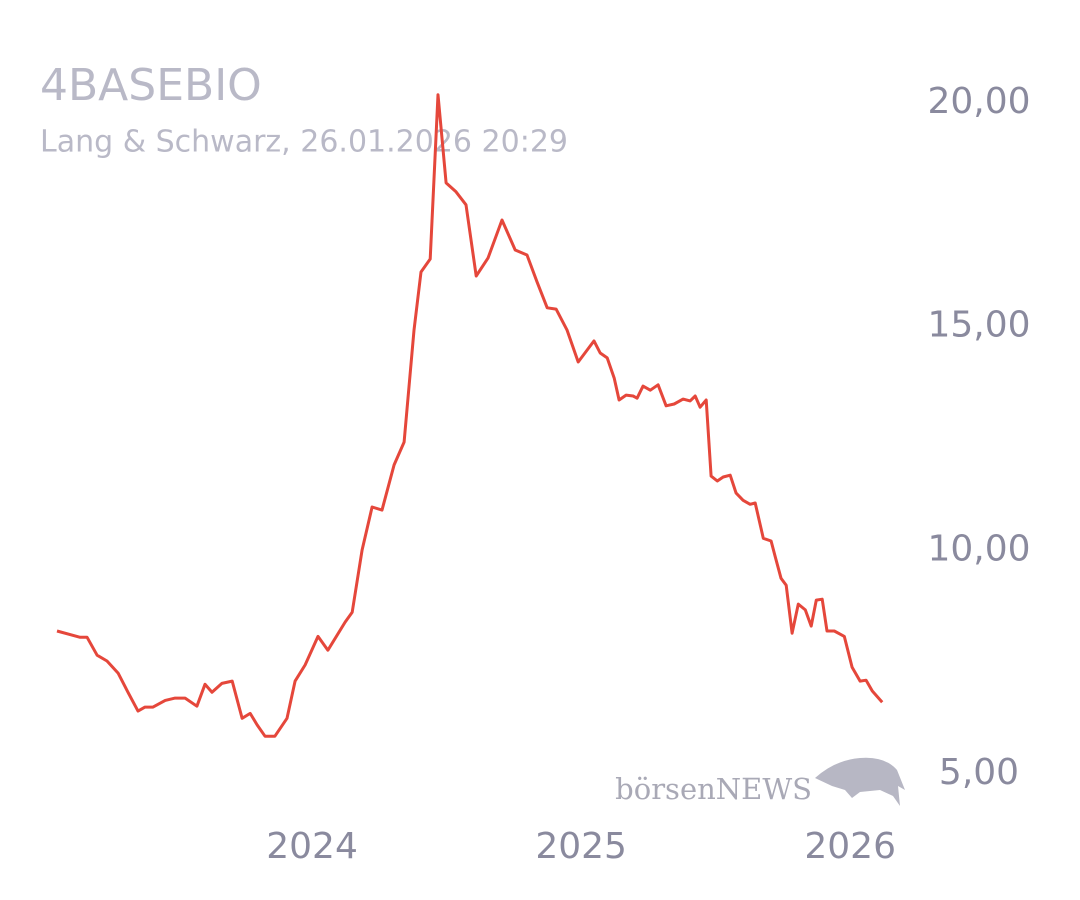 The height and width of the screenshot is (900, 1080). What do you see at coordinates (151, 85) in the screenshot?
I see `chart-title: 4BASEBIO` at bounding box center [151, 85].